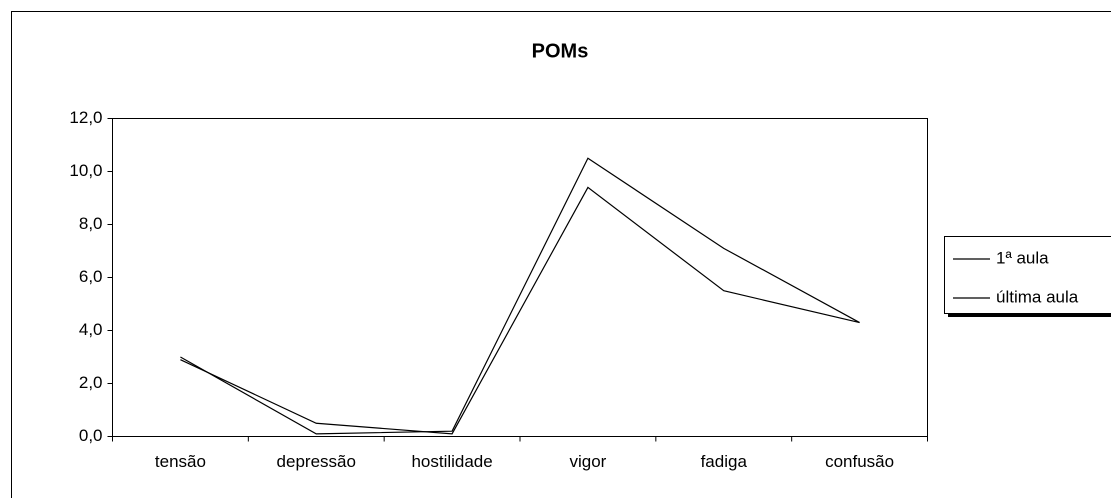  I want to click on y-tick-label: 12,0, so click(85, 117).